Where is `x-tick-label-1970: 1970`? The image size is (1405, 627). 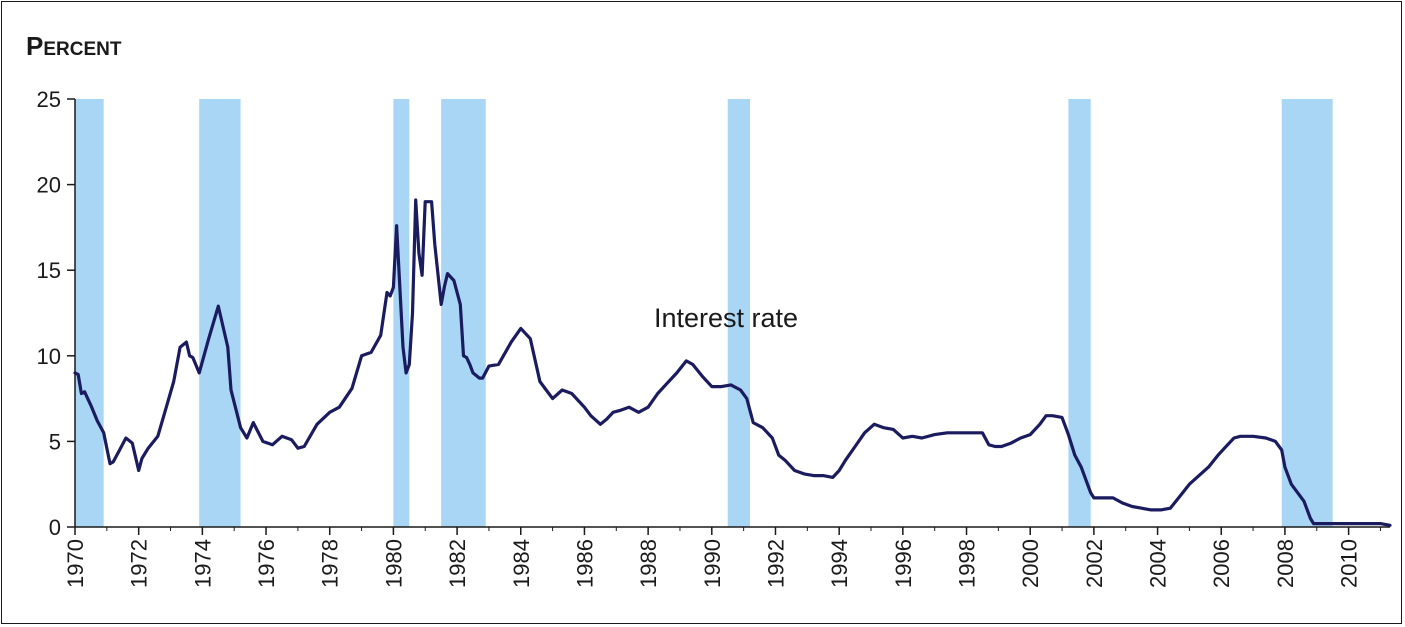
x-tick-label-1970: 1970 is located at coordinates (75, 563).